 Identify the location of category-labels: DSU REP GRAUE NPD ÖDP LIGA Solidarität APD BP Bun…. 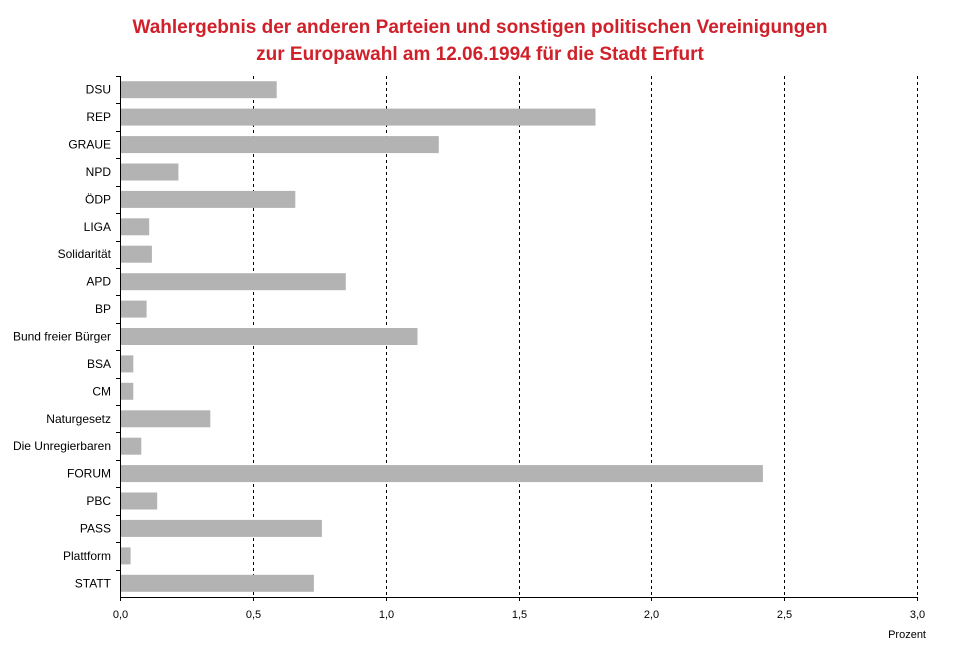
(62, 337).